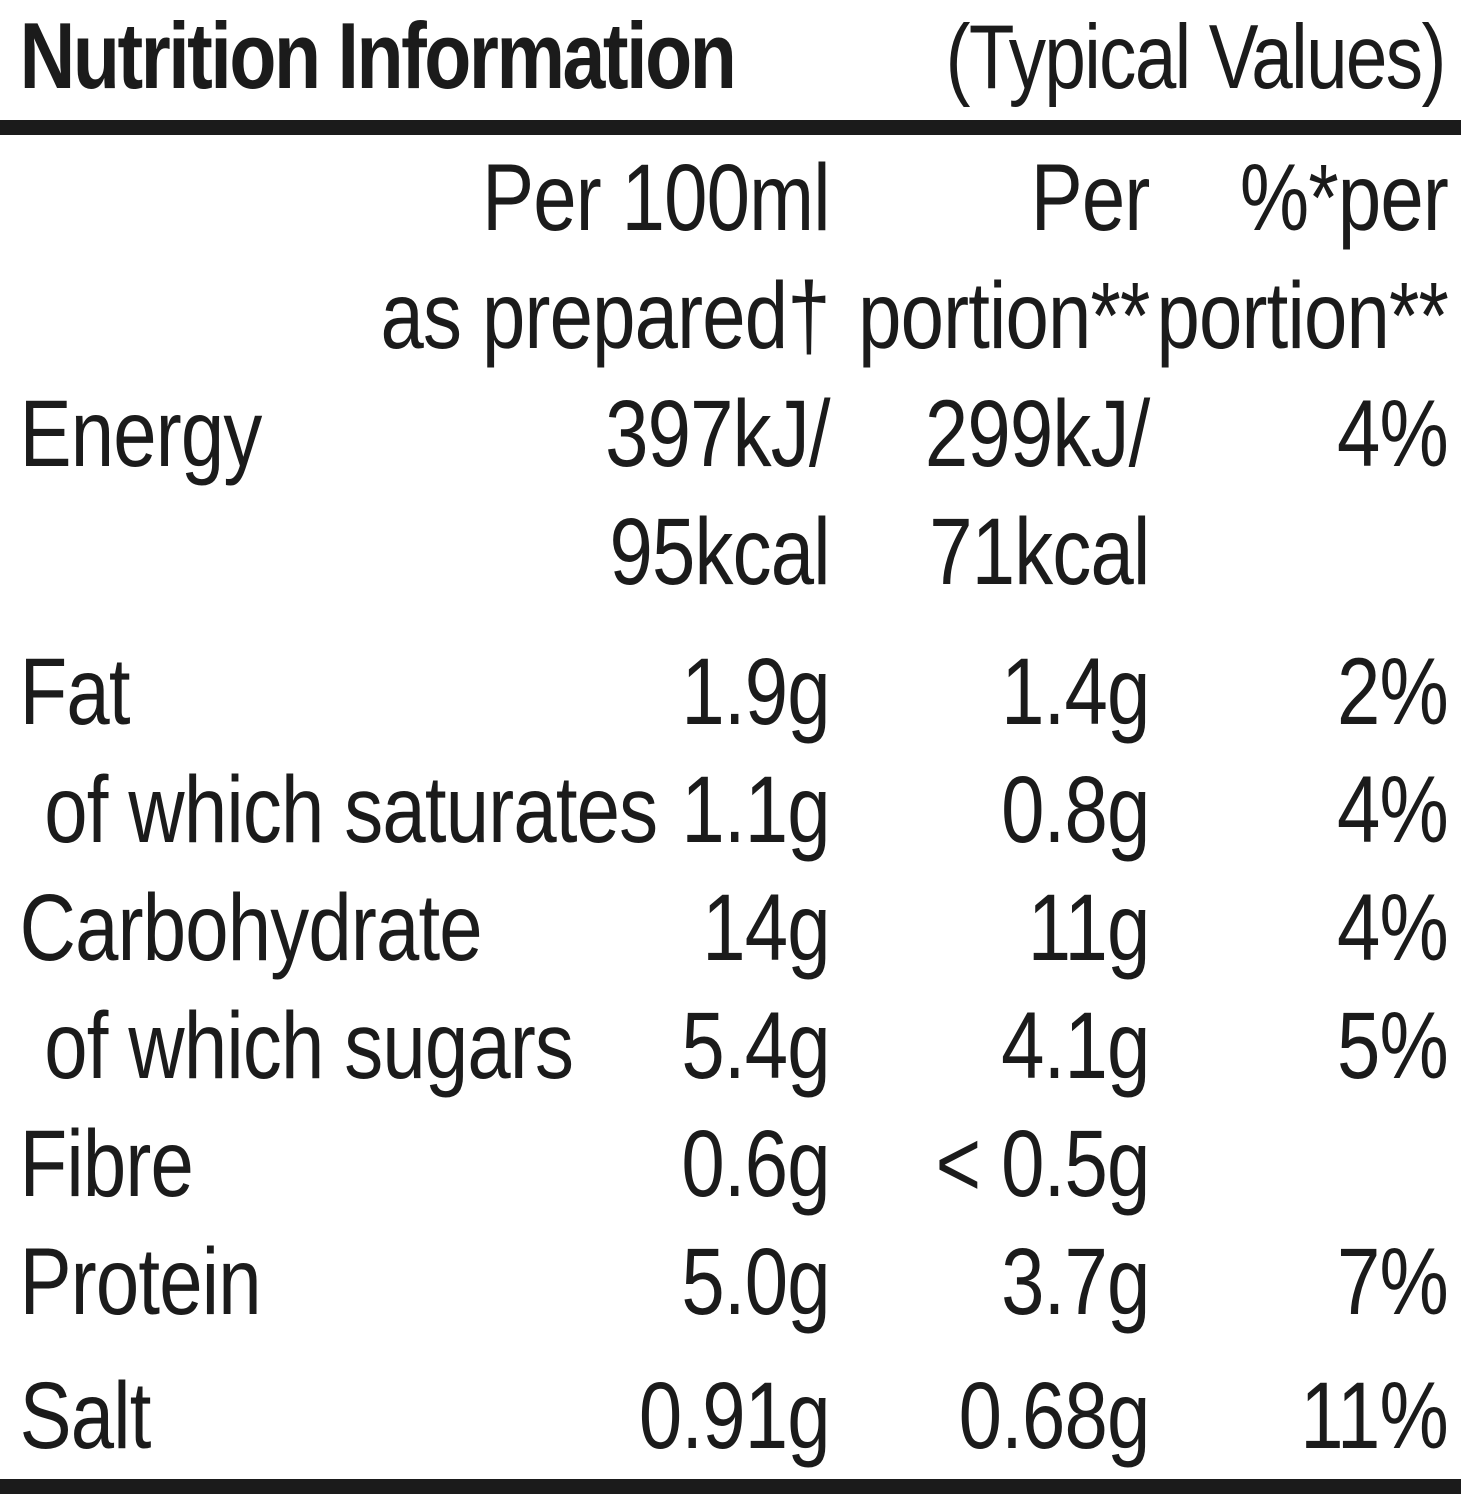 This screenshot has height=1500, width=1461. What do you see at coordinates (1393, 1282) in the screenshot?
I see `percent-value: 7%` at bounding box center [1393, 1282].